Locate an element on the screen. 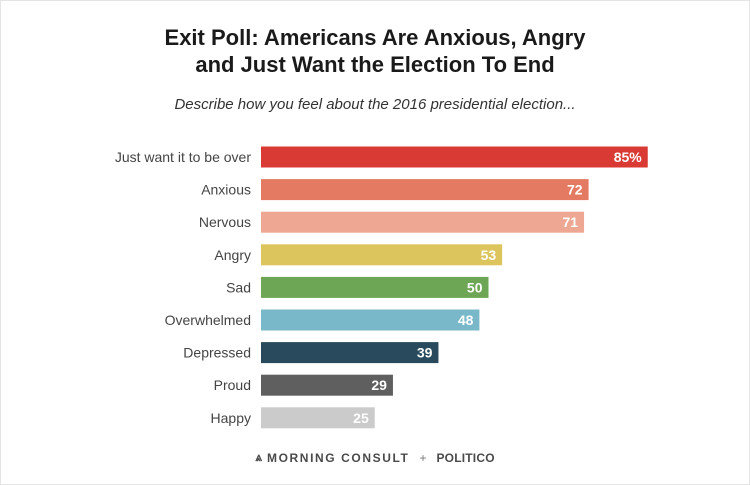 Image resolution: width=750 pixels, height=485 pixels. footer-credits: ⩓ MORNING CONSULT + POLITICO is located at coordinates (375, 457).